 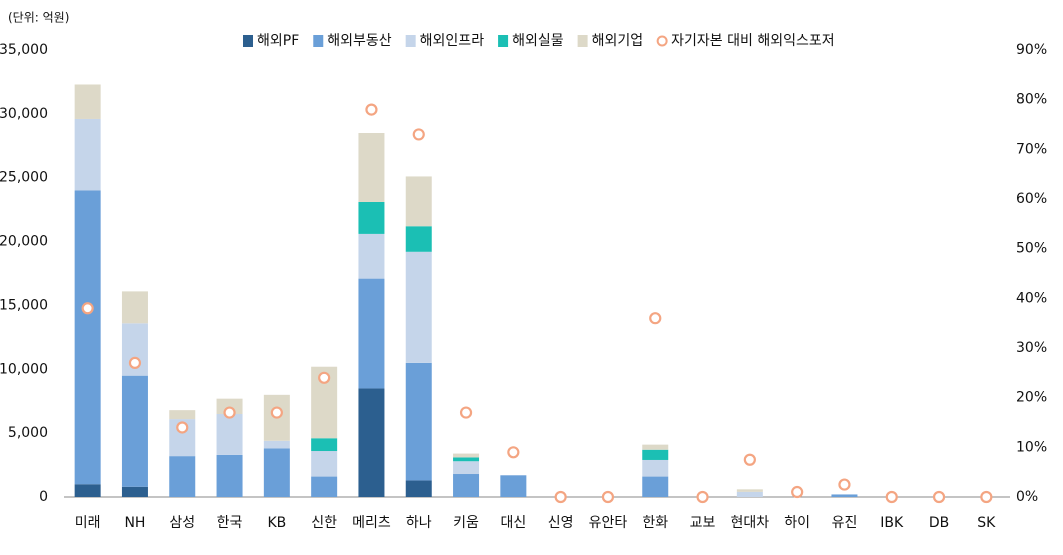 What do you see at coordinates (1027, 497) in the screenshot?
I see `y2-tick-label: 0%` at bounding box center [1027, 497].